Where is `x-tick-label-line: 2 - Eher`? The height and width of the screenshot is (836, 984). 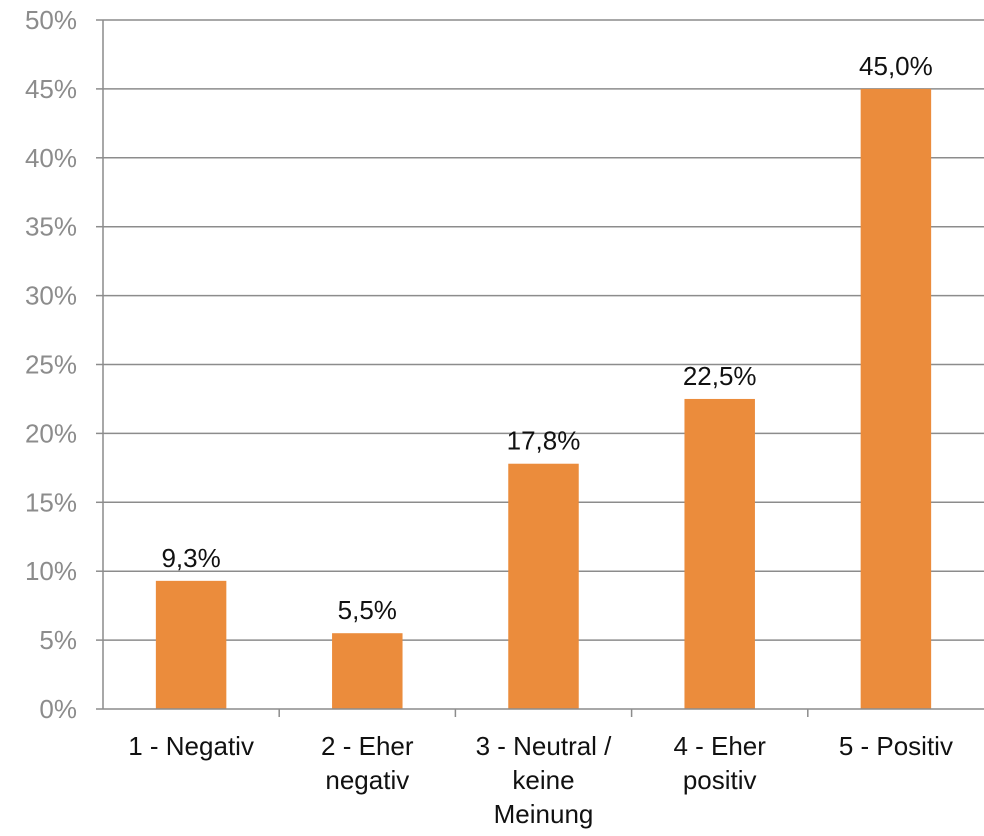 x-tick-label-line: 2 - Eher is located at coordinates (367, 746).